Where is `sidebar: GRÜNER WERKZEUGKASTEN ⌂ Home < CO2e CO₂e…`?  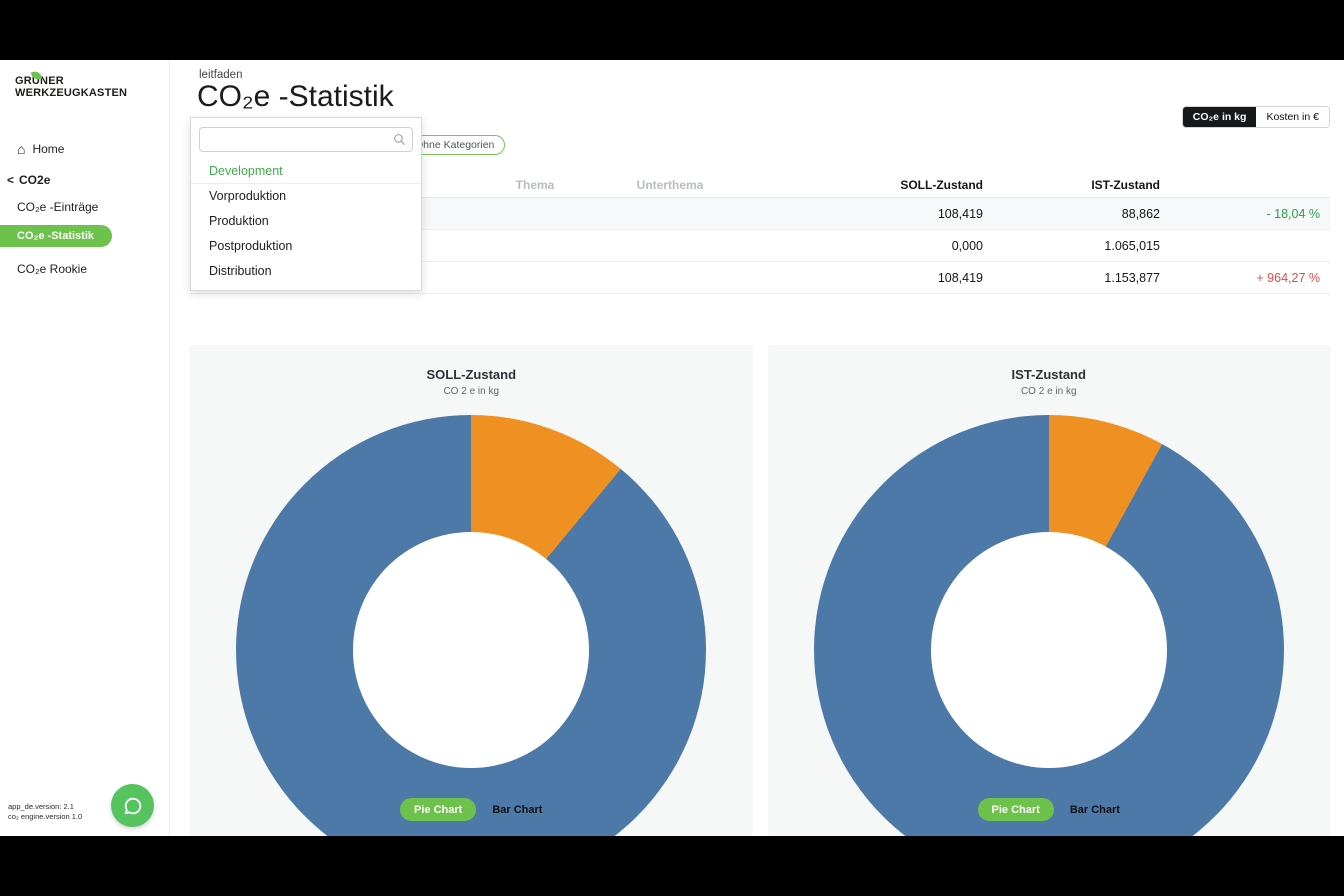
sidebar: GRÜNER WERKZEUGKASTEN ⌂ Home < CO2e CO₂e… is located at coordinates (85, 448).